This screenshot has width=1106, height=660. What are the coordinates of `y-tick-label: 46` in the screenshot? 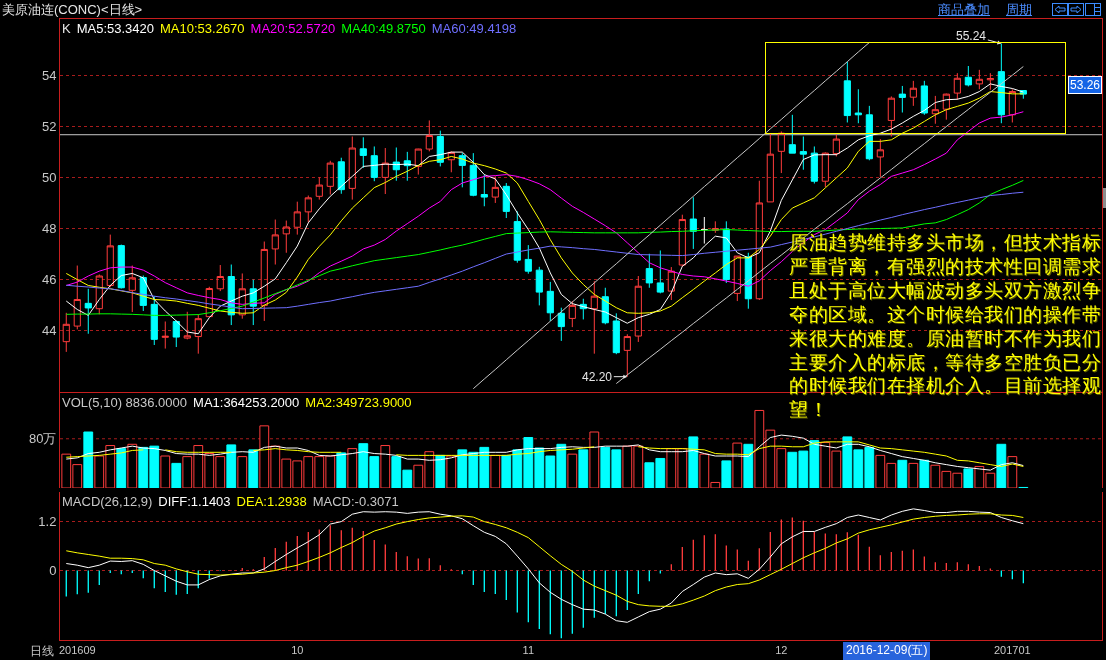 It's located at (49, 280).